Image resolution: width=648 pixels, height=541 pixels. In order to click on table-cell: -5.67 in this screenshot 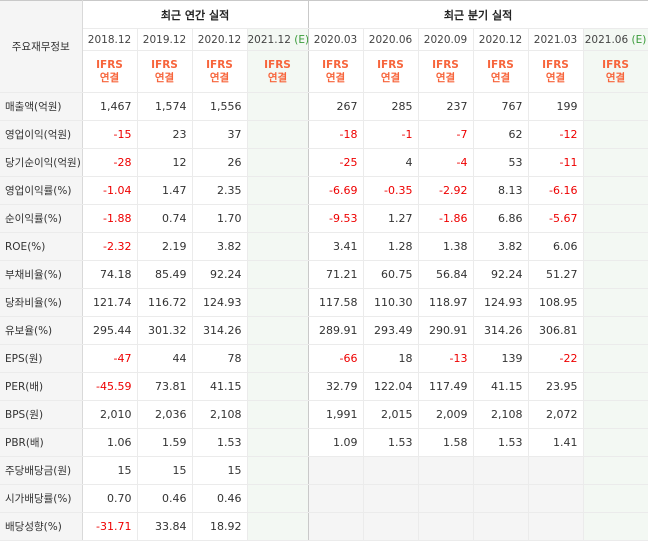, I will do `click(556, 218)`.